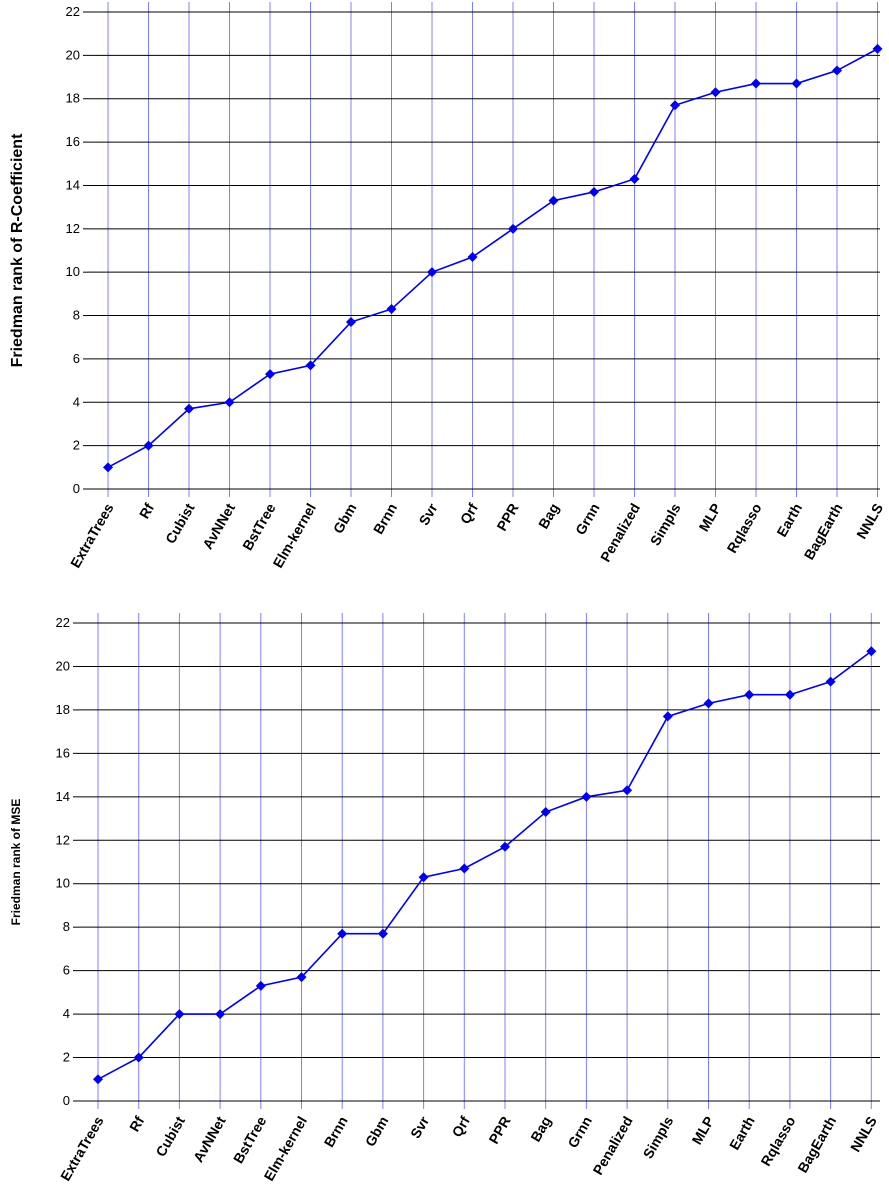 The width and height of the screenshot is (889, 1191). I want to click on y-axis-label: Friedman rank of MSE, so click(16, 862).